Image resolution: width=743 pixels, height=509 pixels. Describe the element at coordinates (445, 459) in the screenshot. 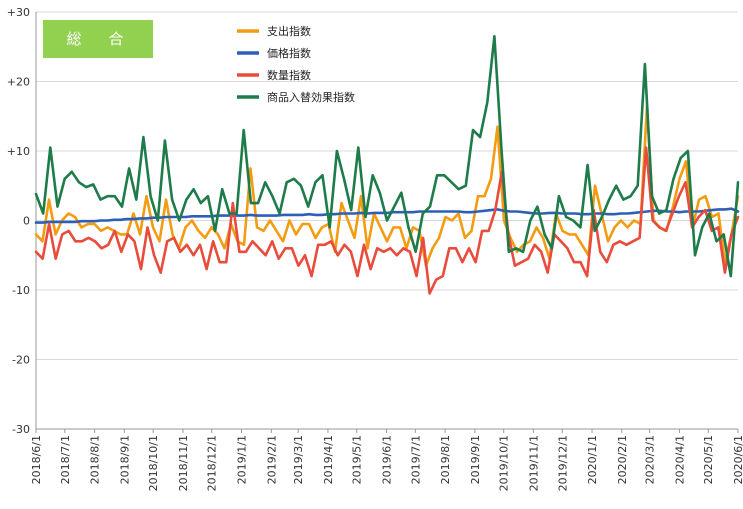

I see `x-tick-label: 2019/8/1` at that location.